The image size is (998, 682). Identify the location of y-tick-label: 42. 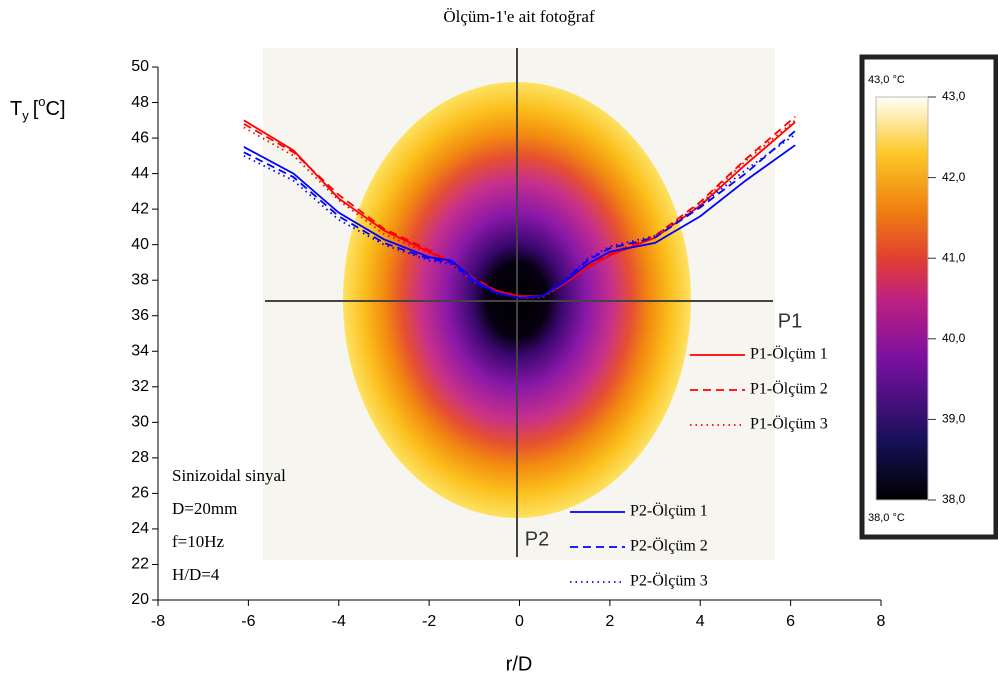
(140, 208).